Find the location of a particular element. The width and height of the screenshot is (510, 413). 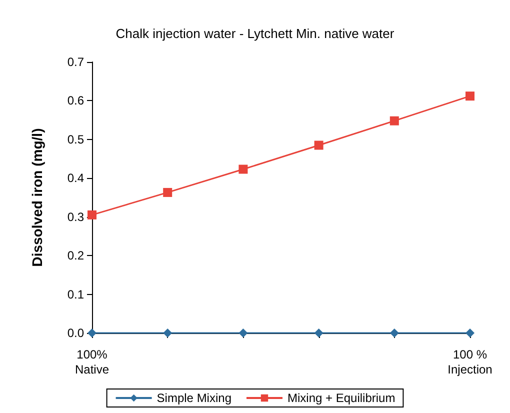

y-tick-label: 0.2 is located at coordinates (75, 255).